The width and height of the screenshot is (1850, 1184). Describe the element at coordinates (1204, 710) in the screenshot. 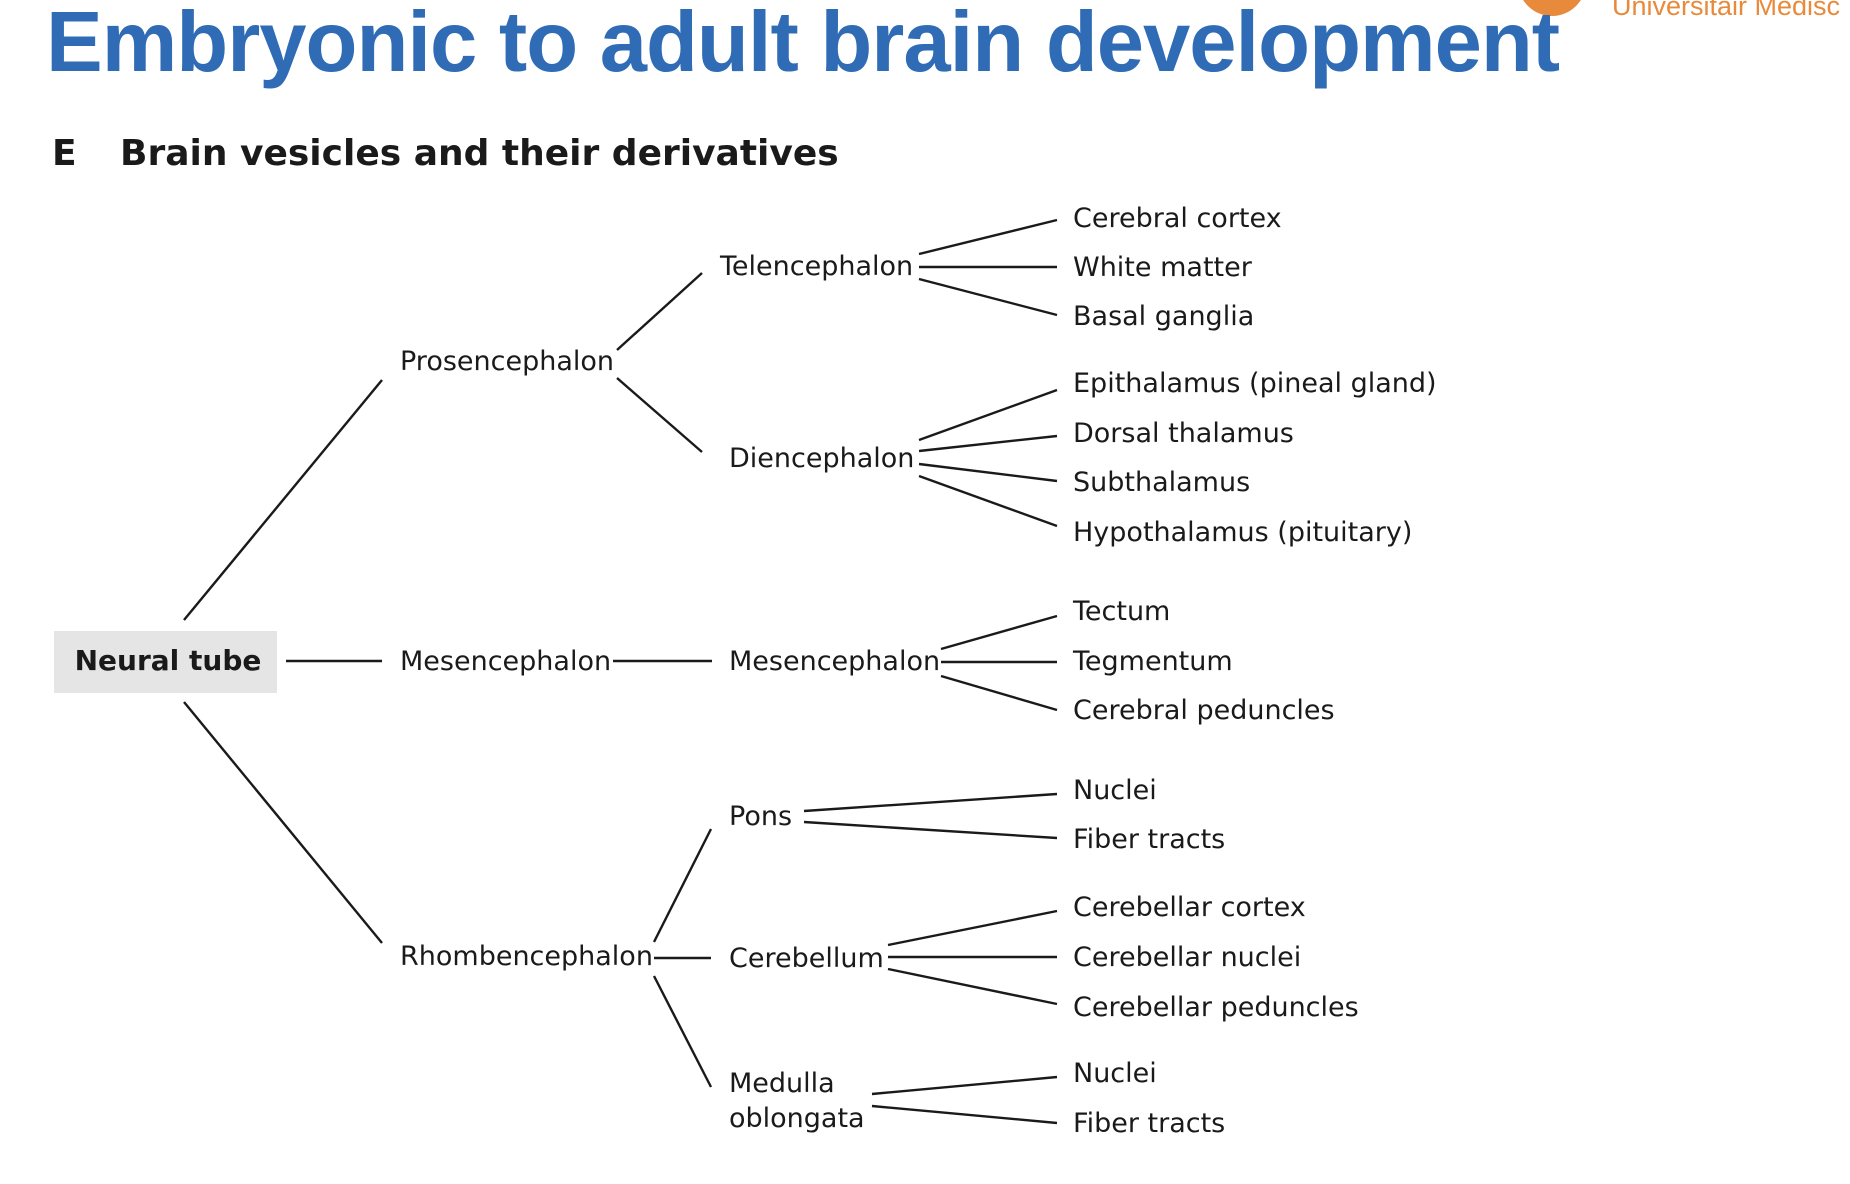

I see `derivative-cerebral-peduncles: Cerebral peduncles` at that location.